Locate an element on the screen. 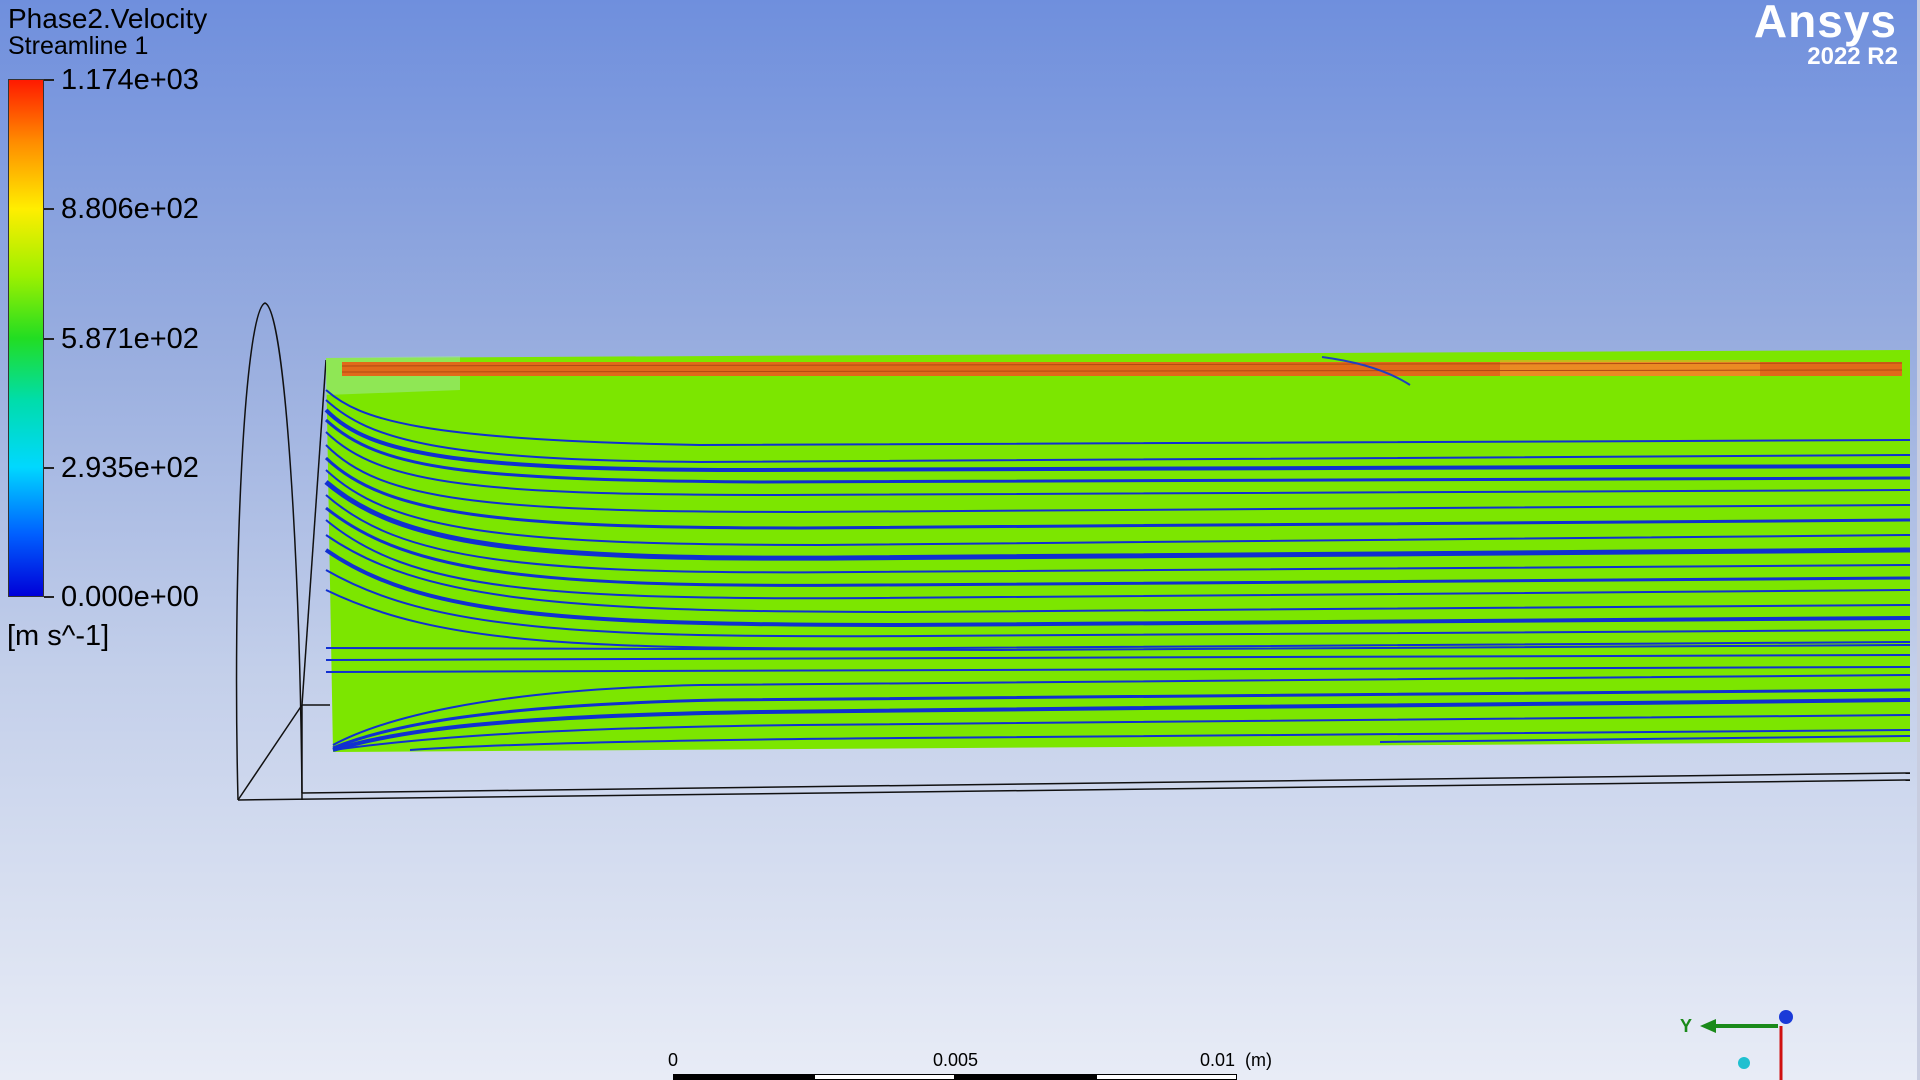 The height and width of the screenshot is (1080, 1920). ansys-logo: Ansys is located at coordinates (1825, 23).